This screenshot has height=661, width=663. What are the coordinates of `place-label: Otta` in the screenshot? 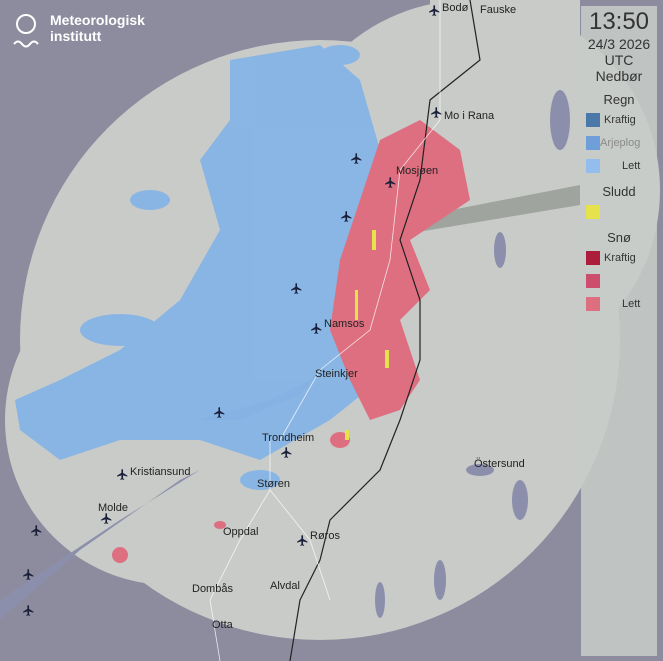 It's located at (222, 625).